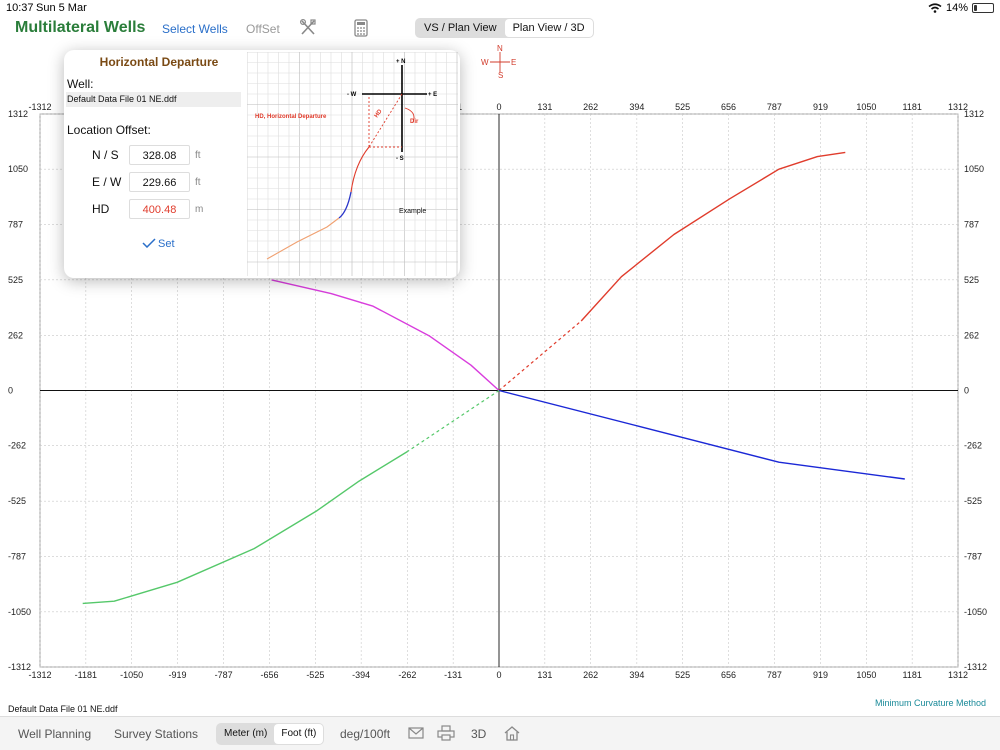 The width and height of the screenshot is (1000, 750). What do you see at coordinates (308, 28) in the screenshot?
I see `tools-icon` at bounding box center [308, 28].